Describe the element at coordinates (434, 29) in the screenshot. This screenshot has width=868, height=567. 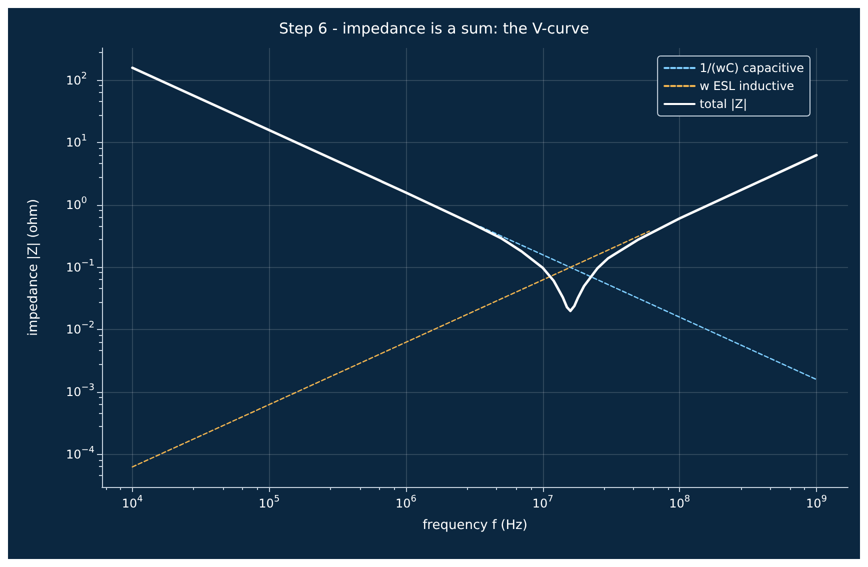
I see `chart-title: Step 6 - impedance is a sum: the V-curve` at that location.